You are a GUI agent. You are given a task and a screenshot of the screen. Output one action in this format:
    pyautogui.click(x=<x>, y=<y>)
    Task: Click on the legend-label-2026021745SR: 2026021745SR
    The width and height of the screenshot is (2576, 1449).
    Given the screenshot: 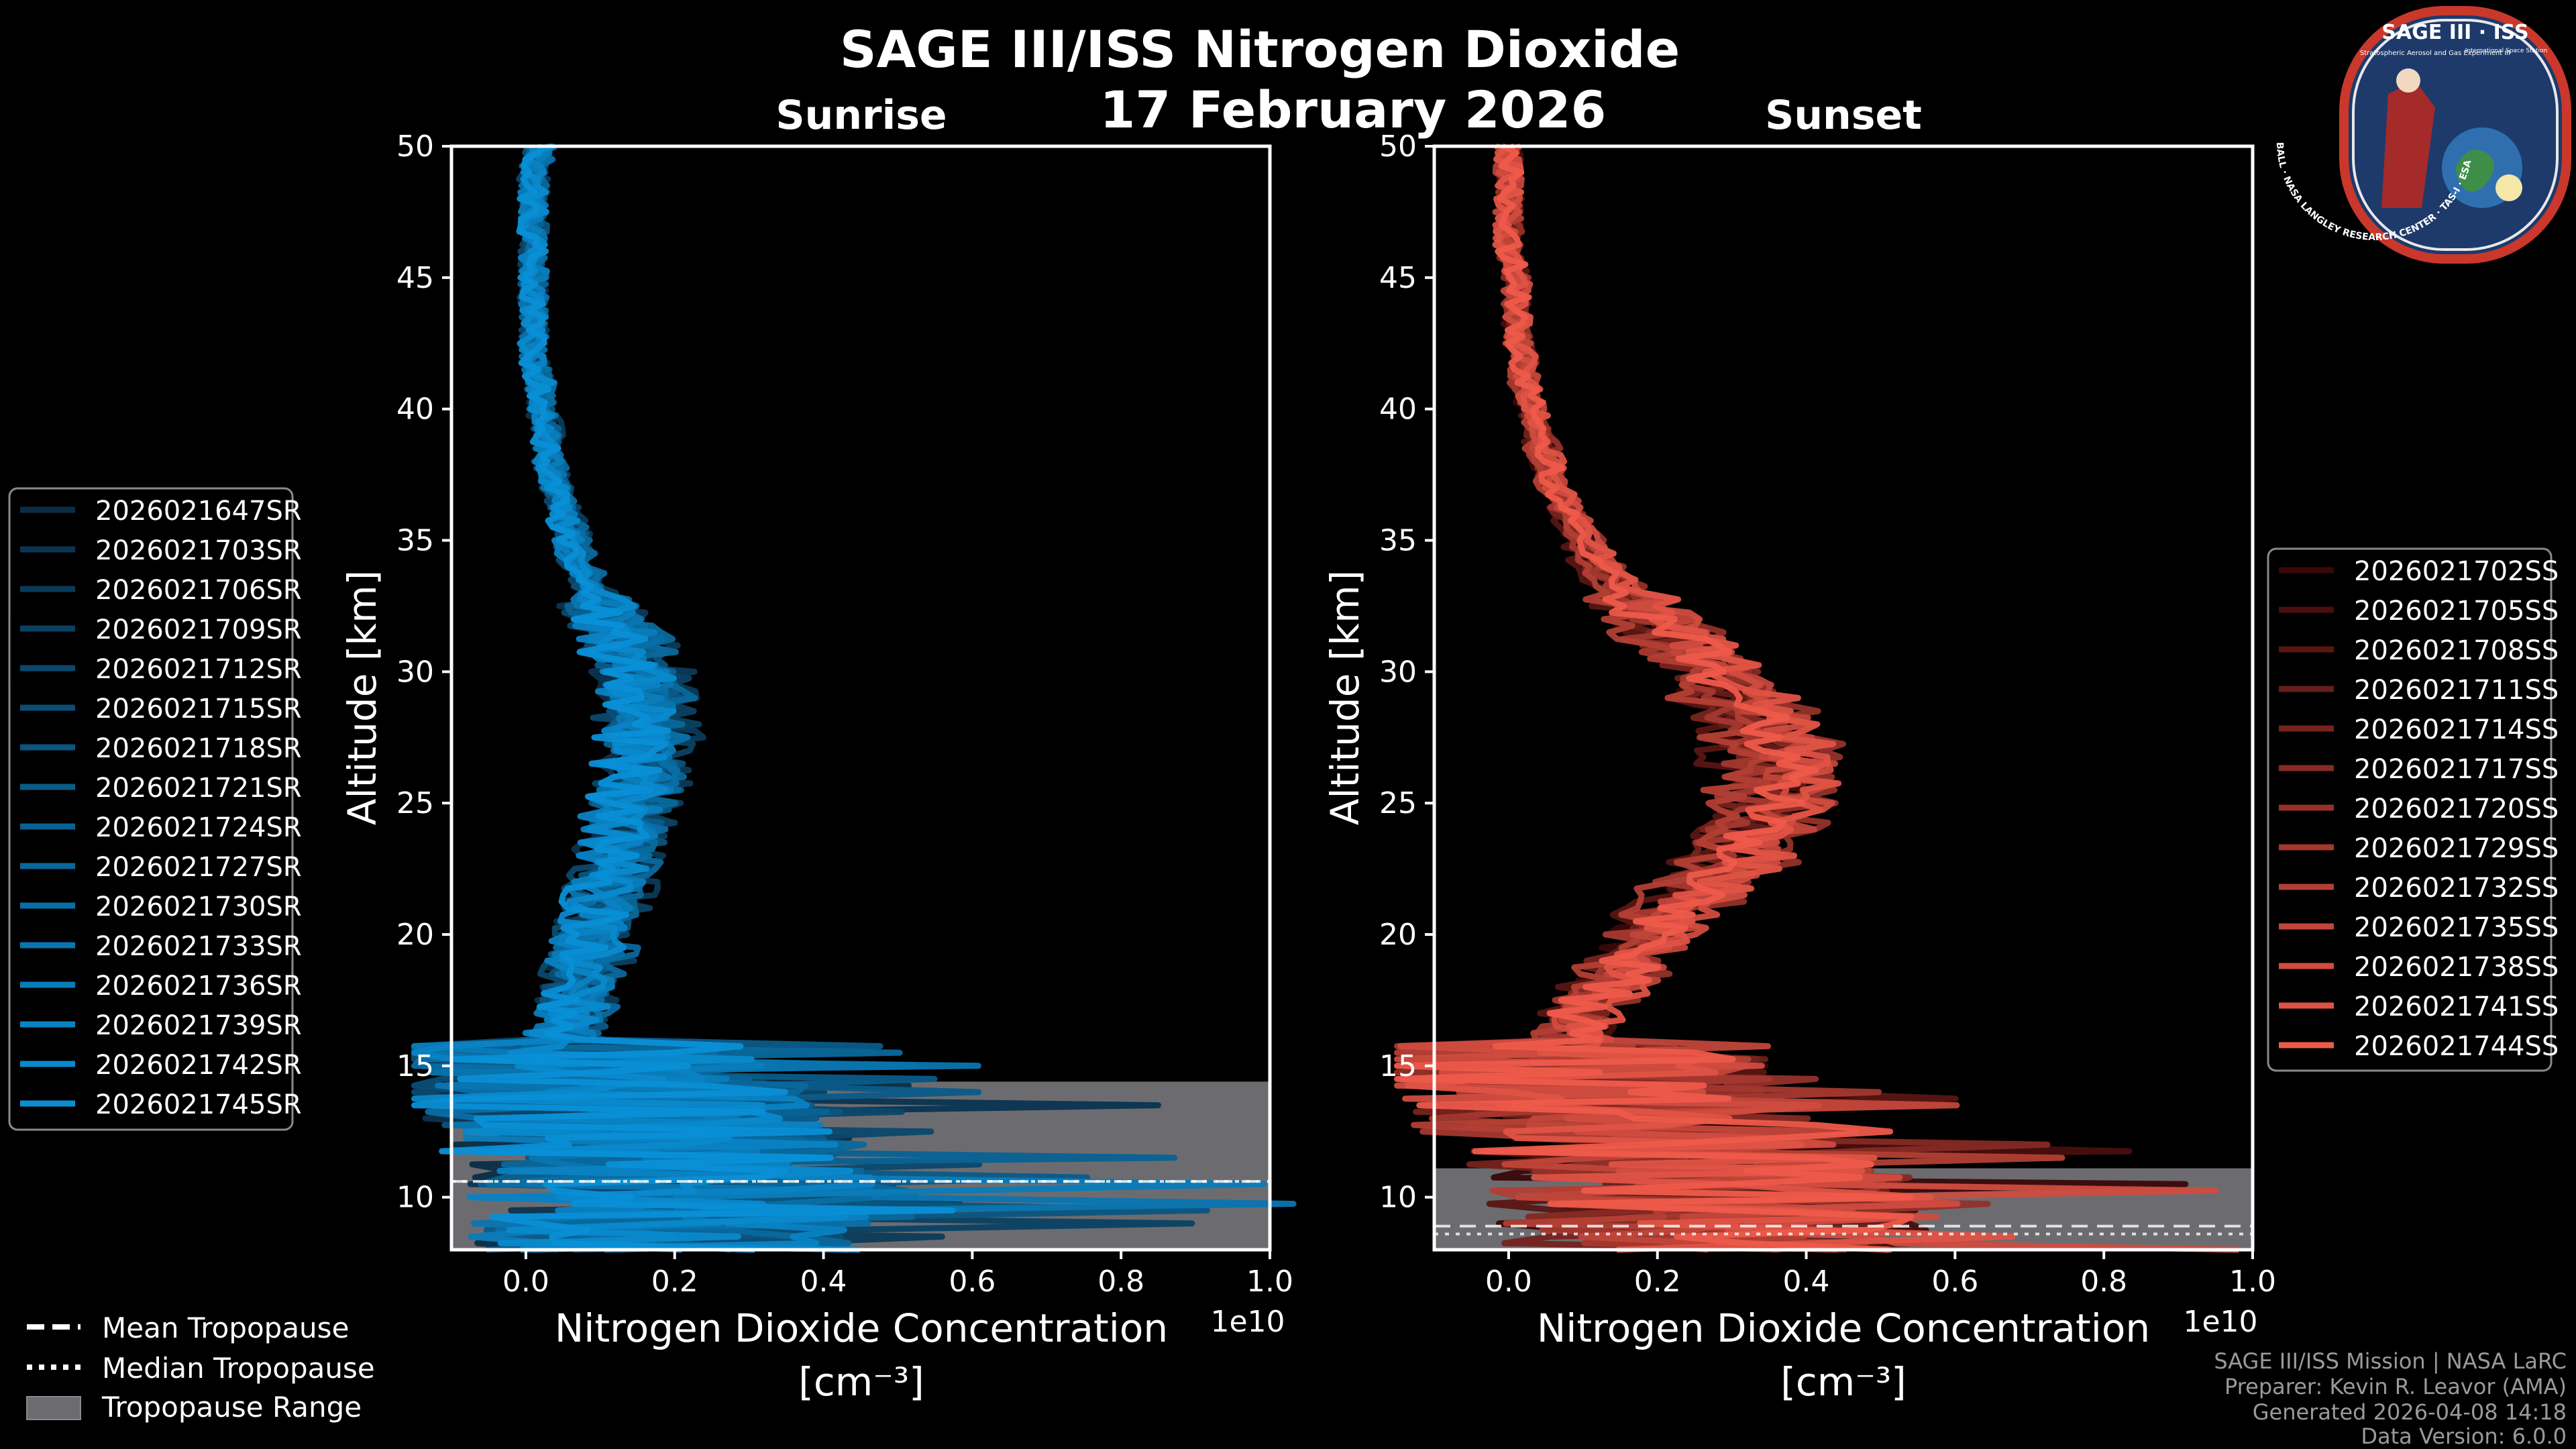 What is the action you would take?
    pyautogui.click(x=198, y=1104)
    